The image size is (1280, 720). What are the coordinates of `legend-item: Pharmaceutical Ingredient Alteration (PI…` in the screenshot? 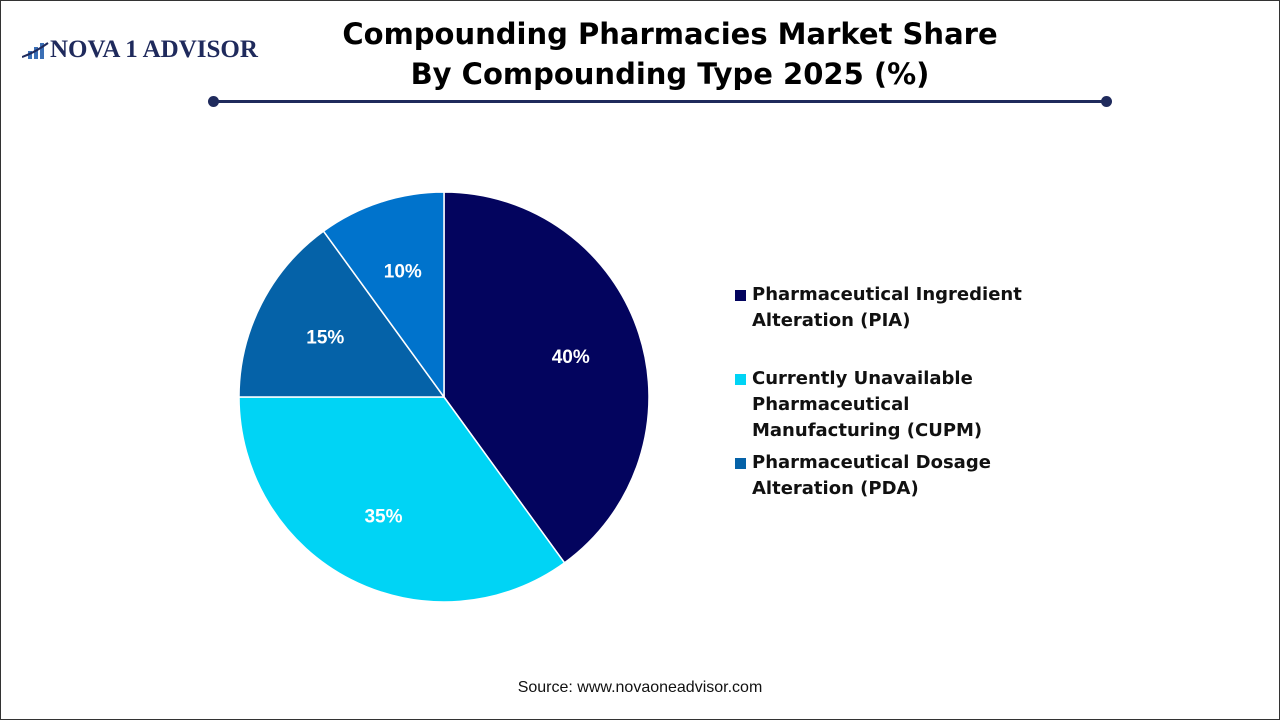 It's located at (913, 308).